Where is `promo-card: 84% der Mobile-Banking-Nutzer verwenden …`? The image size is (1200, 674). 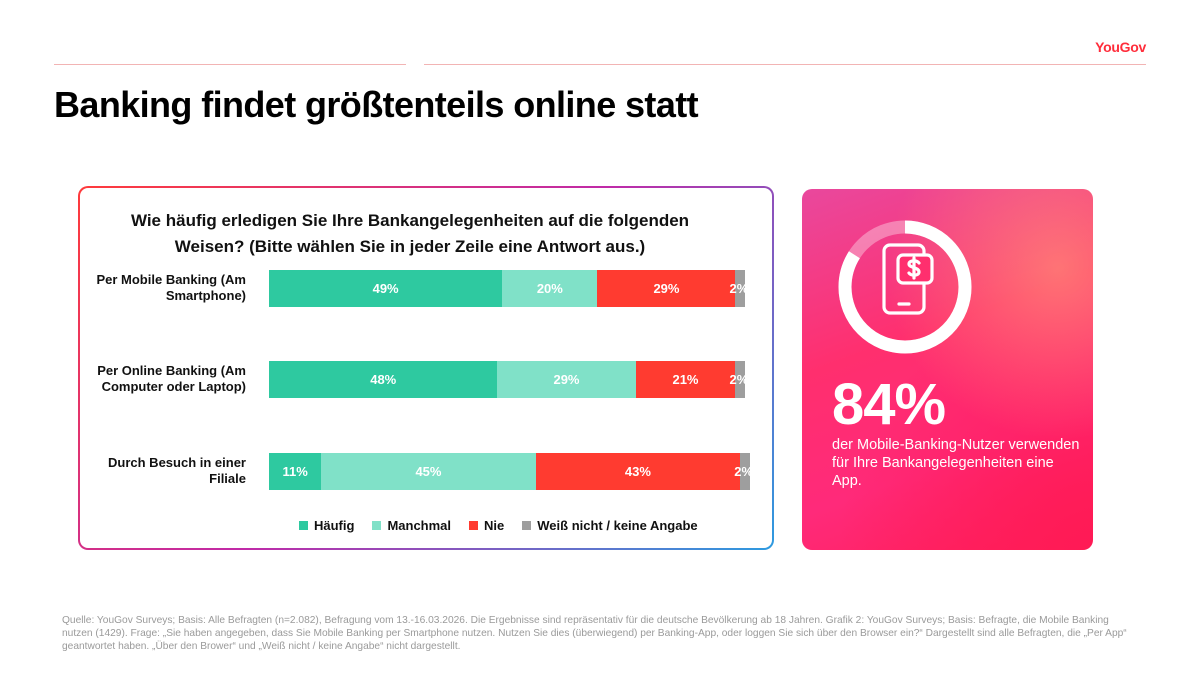 promo-card: 84% der Mobile-Banking-Nutzer verwenden … is located at coordinates (947, 369).